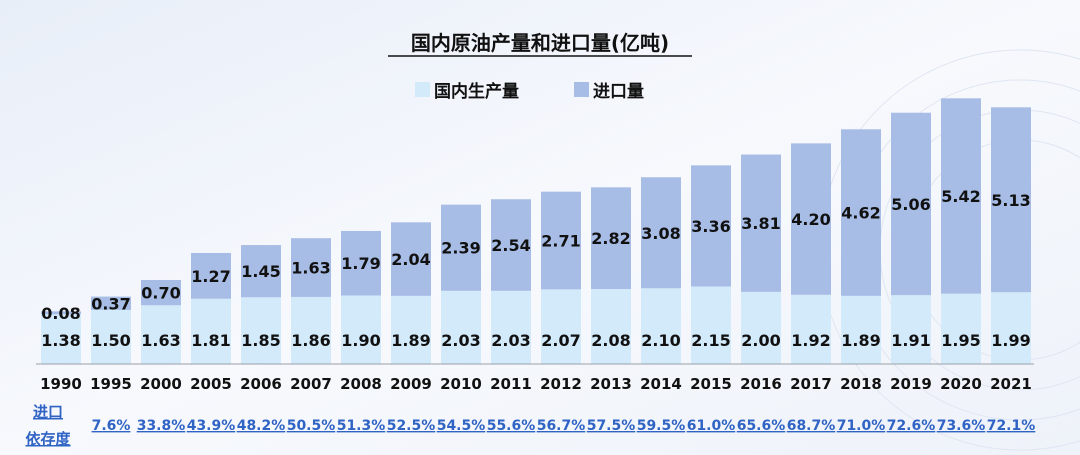 The image size is (1080, 455). What do you see at coordinates (411, 426) in the screenshot?
I see `dependence-2009: 52.5%` at bounding box center [411, 426].